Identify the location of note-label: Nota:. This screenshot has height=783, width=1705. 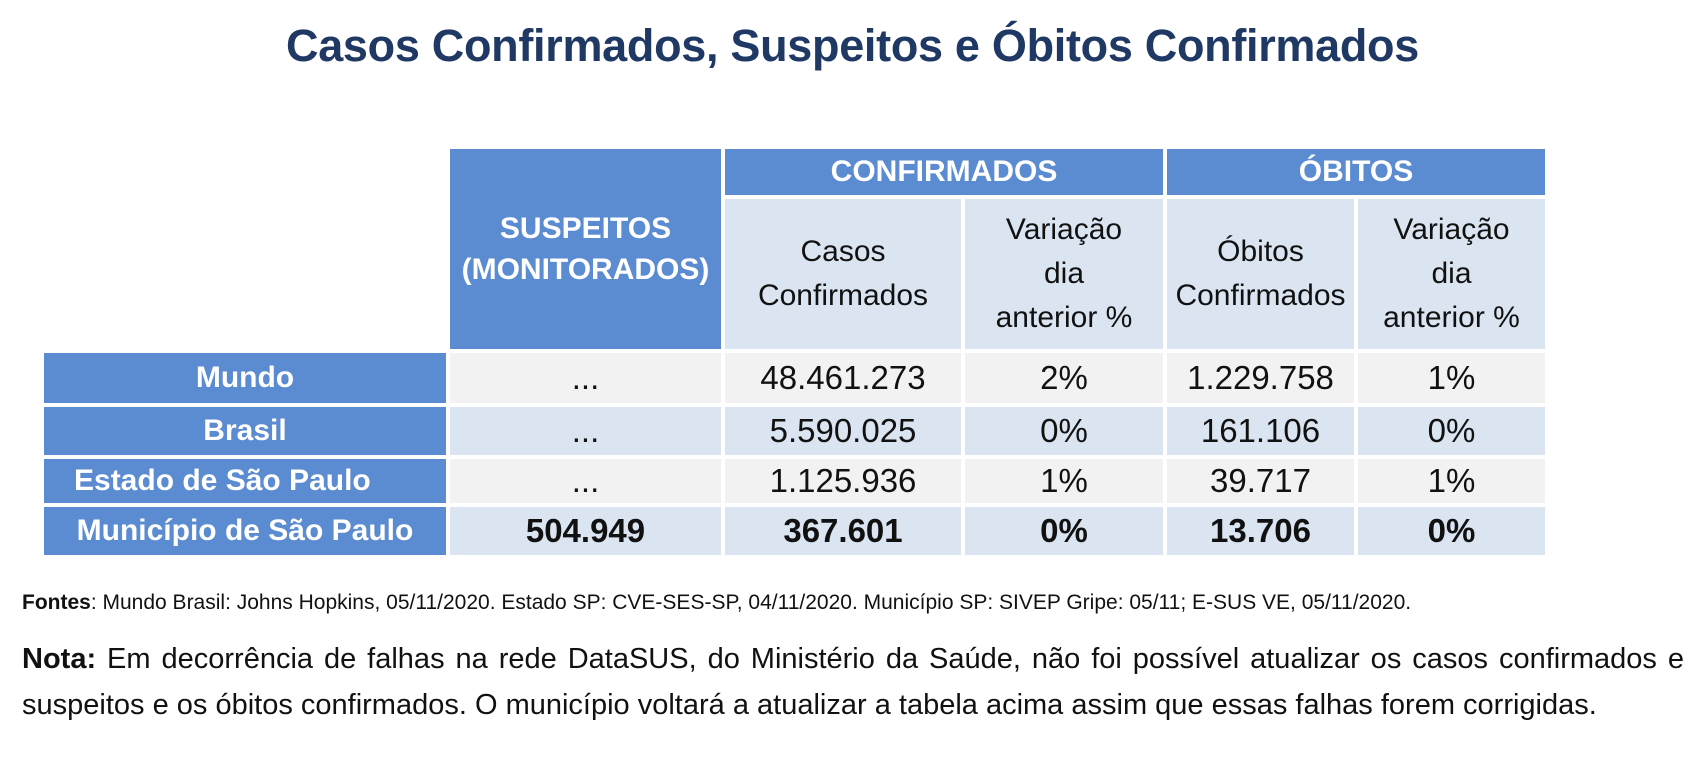
(59, 659).